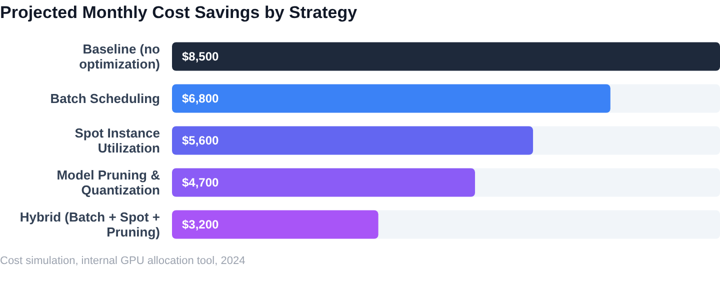 The width and height of the screenshot is (720, 289). Describe the element at coordinates (108, 183) in the screenshot. I see `y-tick-label: Model Pruning & Quantization` at that location.